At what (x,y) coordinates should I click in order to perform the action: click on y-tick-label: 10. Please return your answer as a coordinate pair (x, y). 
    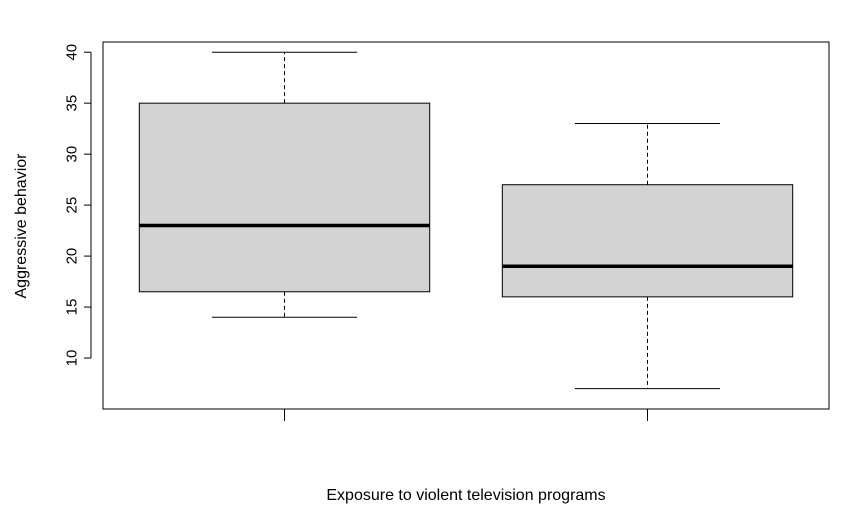
    Looking at the image, I should click on (72, 358).